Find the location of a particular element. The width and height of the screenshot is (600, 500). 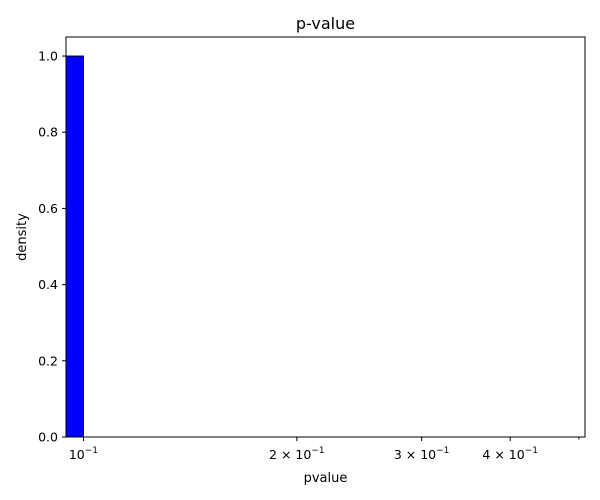

x-tick-label: 4 × 10⁻¹ is located at coordinates (510, 454).